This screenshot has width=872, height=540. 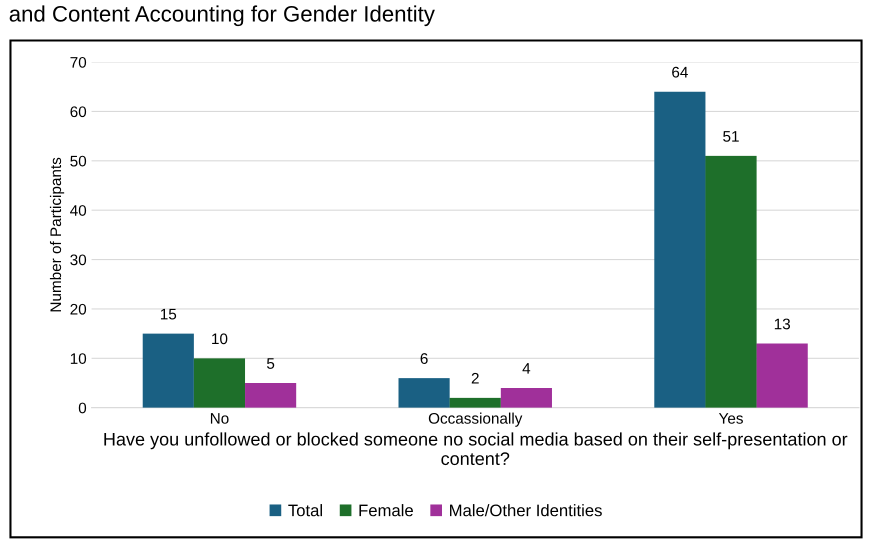 I want to click on data-label: 5, so click(x=270, y=363).